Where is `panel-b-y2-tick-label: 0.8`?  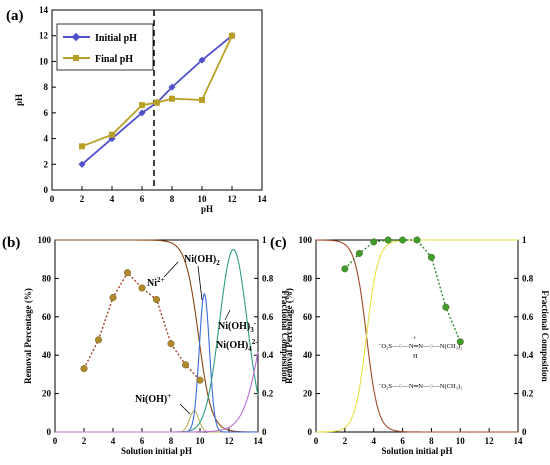 panel-b-y2-tick-label: 0.8 is located at coordinates (268, 278).